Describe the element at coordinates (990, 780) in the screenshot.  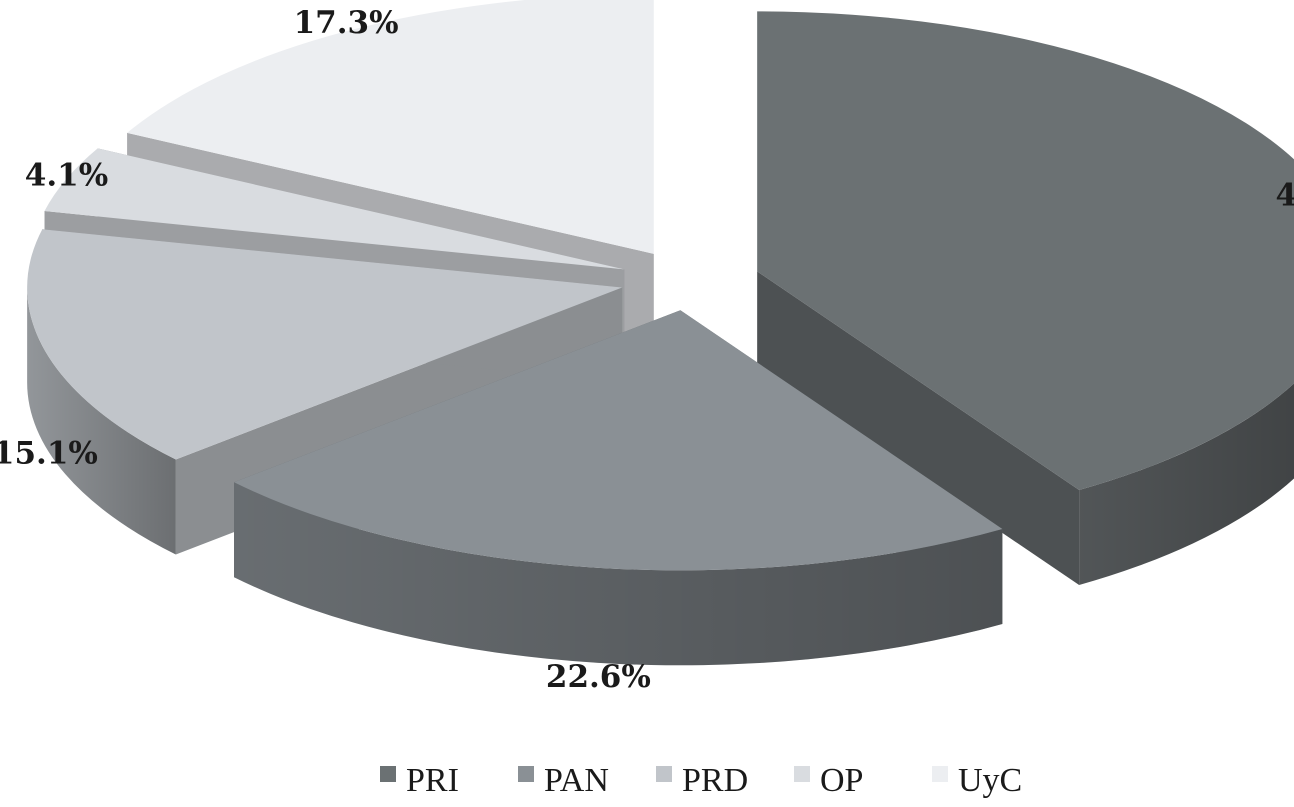
I see `legend-label: UyC` at that location.